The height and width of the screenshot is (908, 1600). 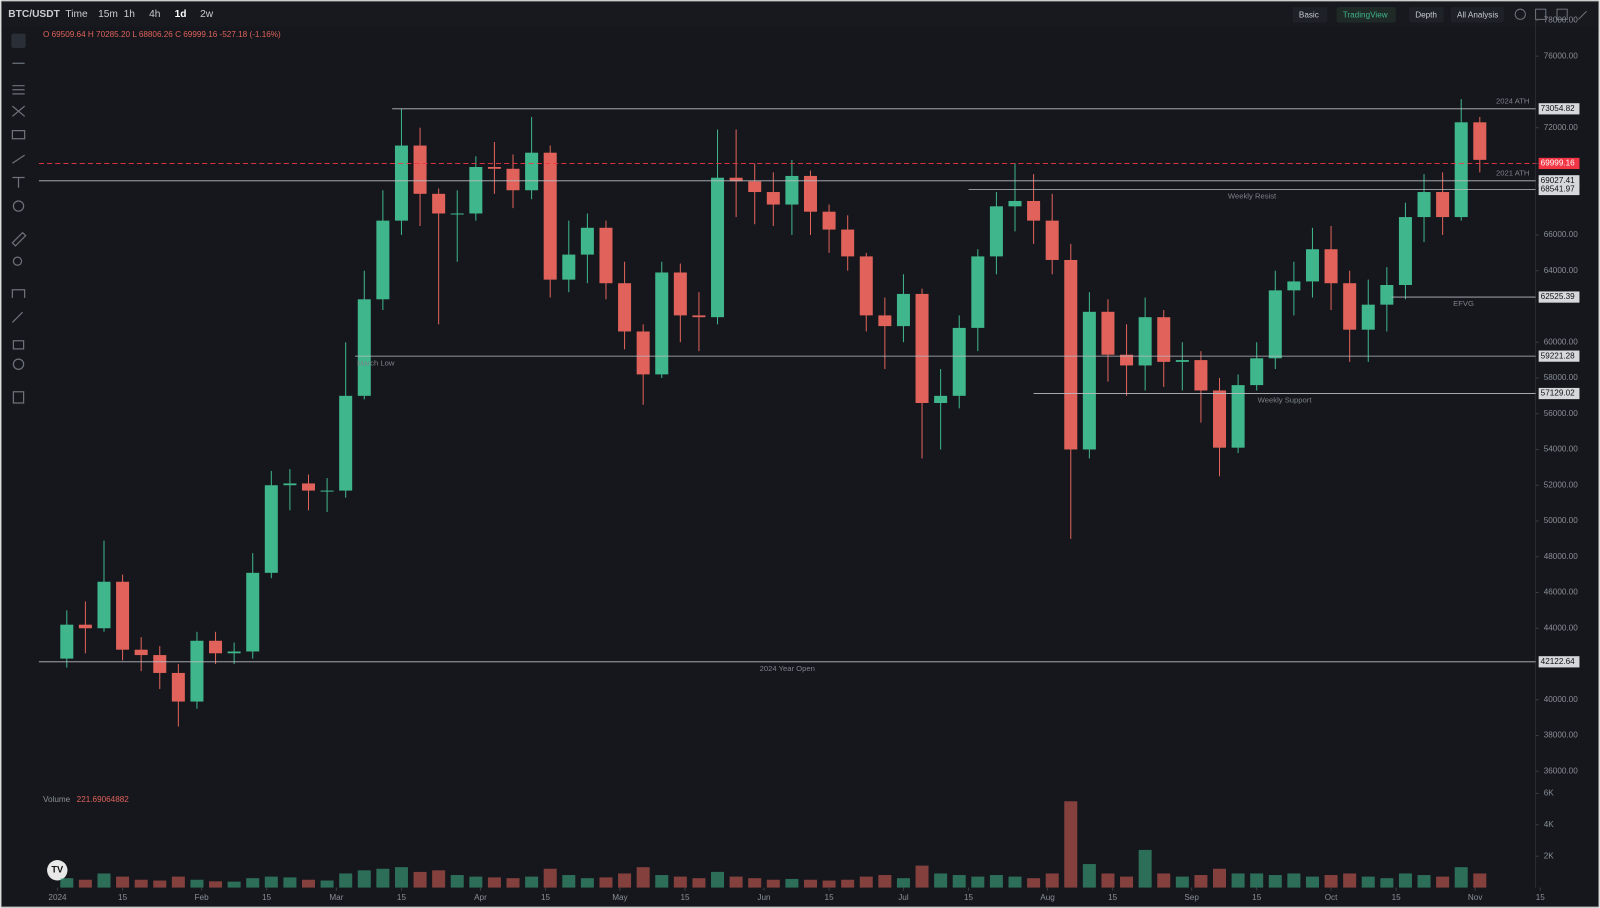 What do you see at coordinates (34, 14) in the screenshot?
I see `symbol: BTC/USDT` at bounding box center [34, 14].